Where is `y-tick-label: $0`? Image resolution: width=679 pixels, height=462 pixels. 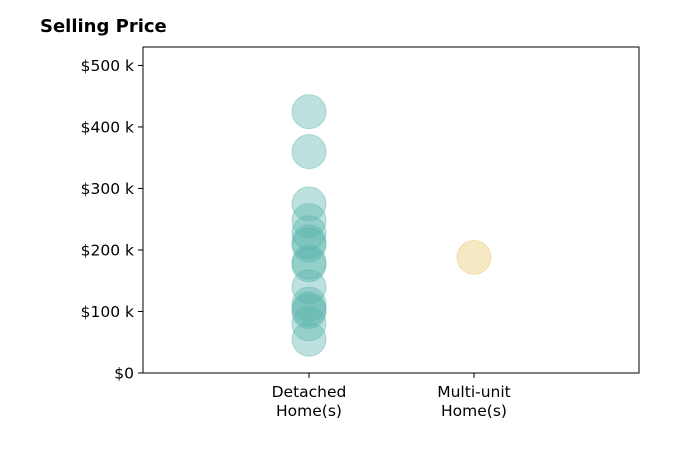
y-tick-label: $0 is located at coordinates (124, 374).